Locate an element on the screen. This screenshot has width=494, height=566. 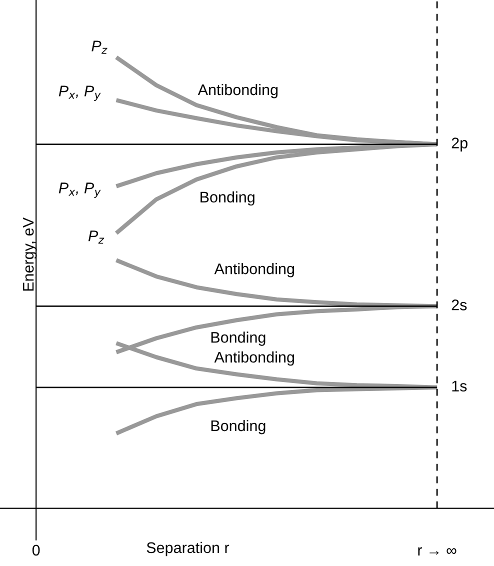
ref-line-label: 2p is located at coordinates (460, 145).